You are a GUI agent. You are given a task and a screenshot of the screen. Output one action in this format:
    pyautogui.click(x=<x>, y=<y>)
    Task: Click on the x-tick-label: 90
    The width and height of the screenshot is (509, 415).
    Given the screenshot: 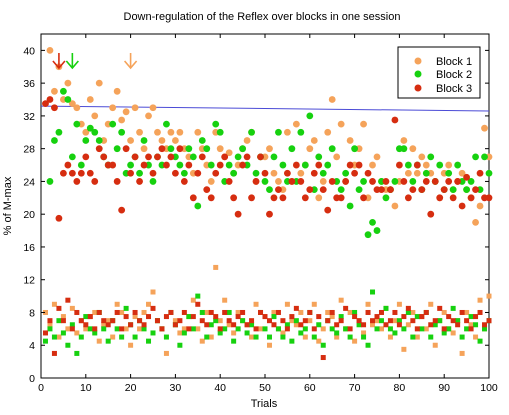 What is the action you would take?
    pyautogui.click(x=444, y=388)
    